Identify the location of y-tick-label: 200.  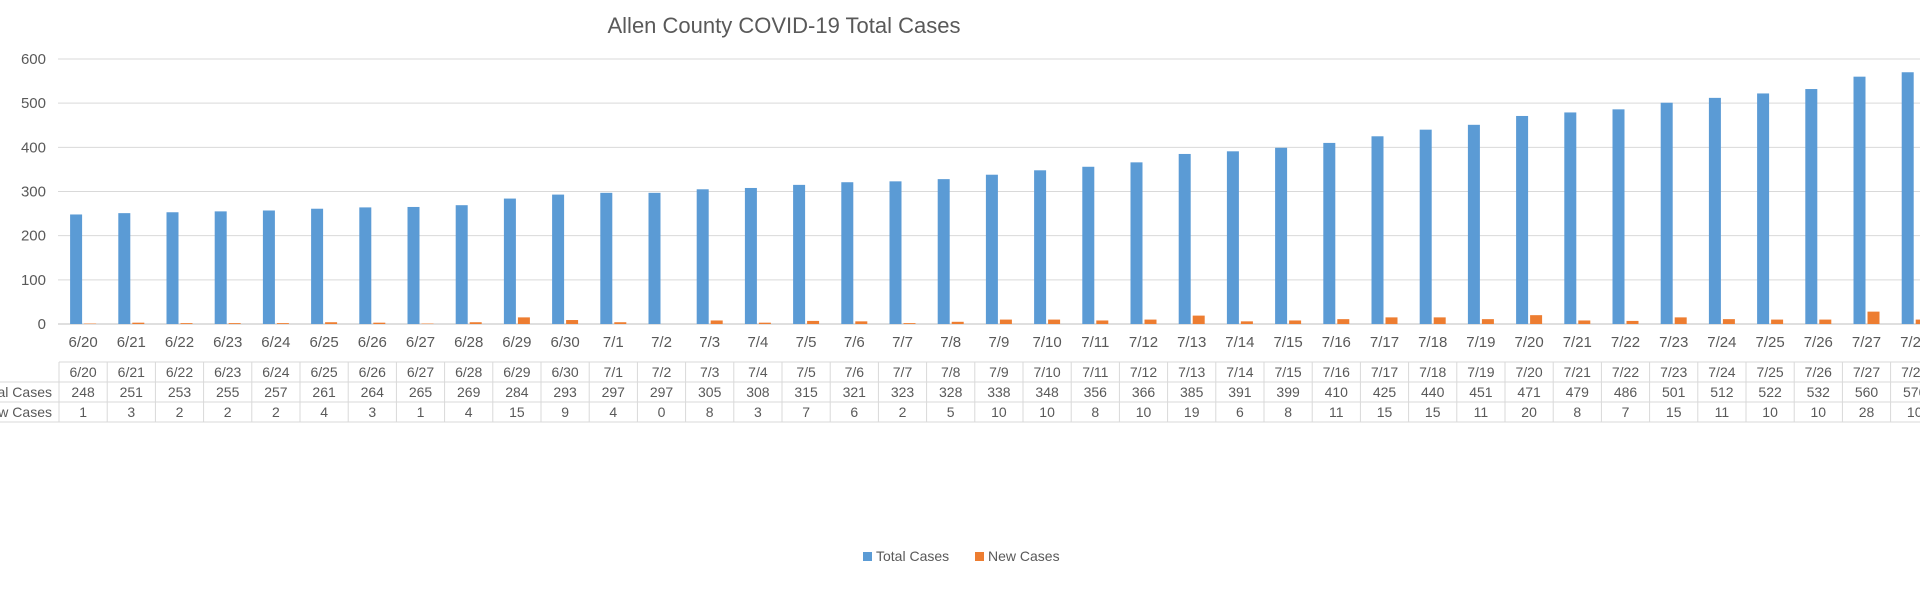
(33, 236).